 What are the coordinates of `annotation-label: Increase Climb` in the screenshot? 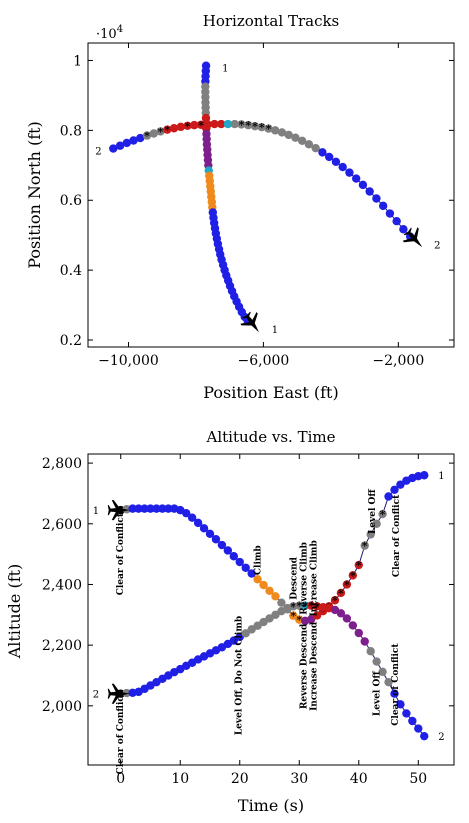 It's located at (315, 578).